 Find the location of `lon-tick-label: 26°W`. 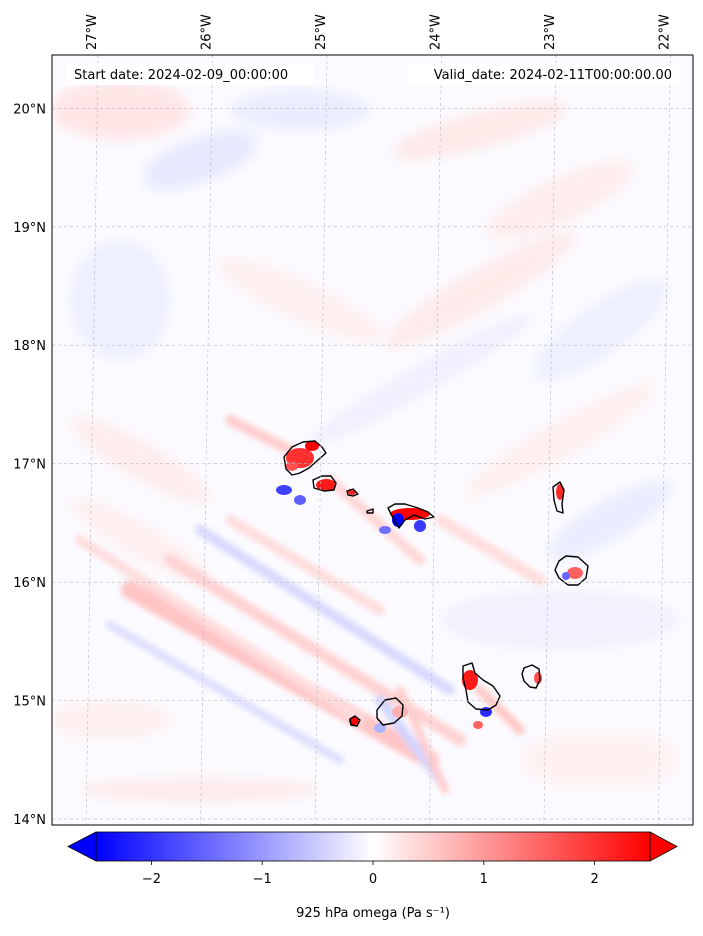

lon-tick-label: 26°W is located at coordinates (207, 32).